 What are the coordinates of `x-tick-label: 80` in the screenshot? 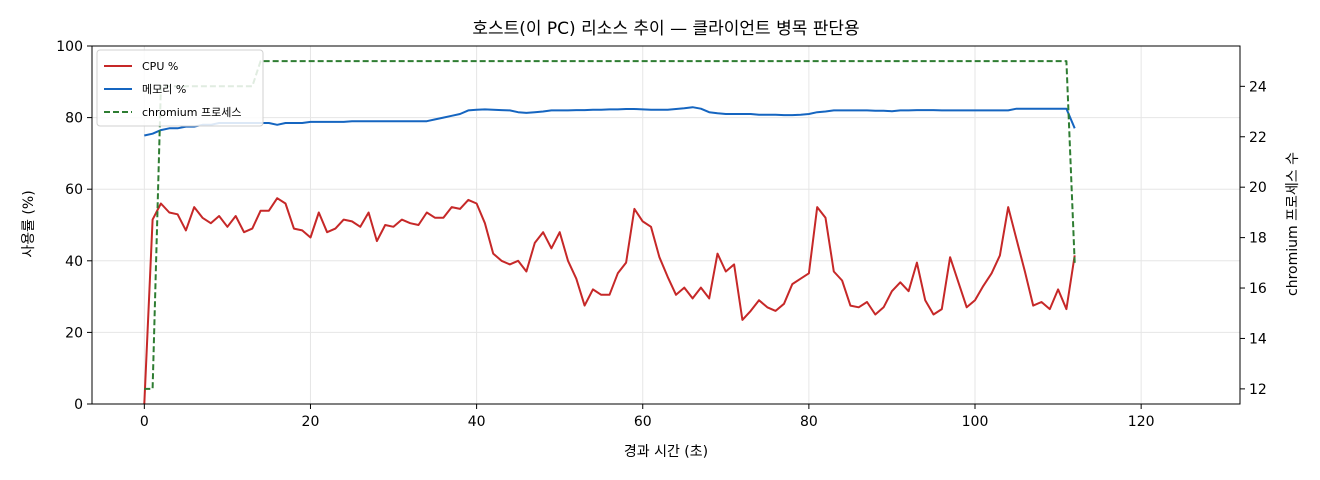 It's located at (809, 422).